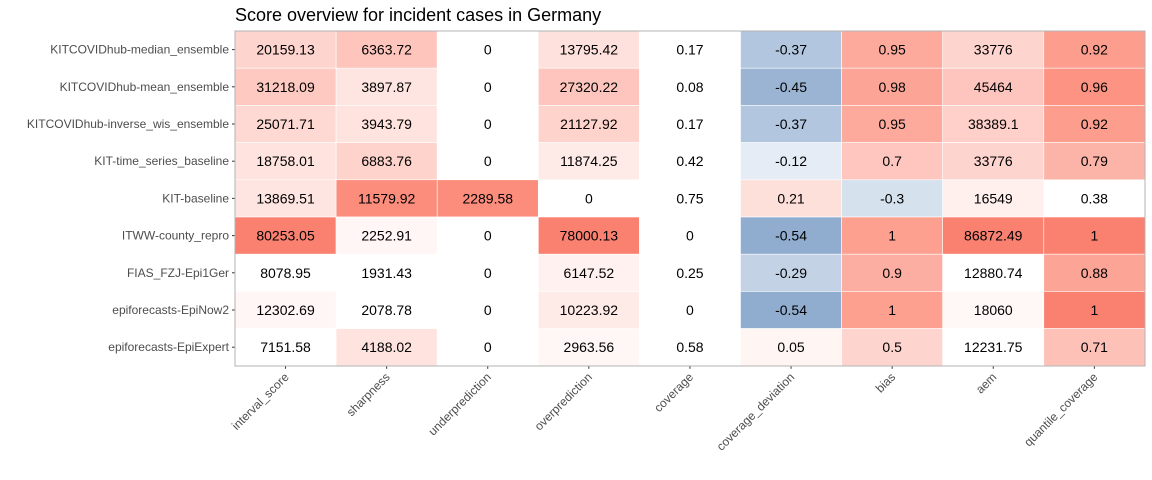 The image size is (1152, 480). What do you see at coordinates (1060, 409) in the screenshot?
I see `column-label-8: quantile_coverage` at bounding box center [1060, 409].